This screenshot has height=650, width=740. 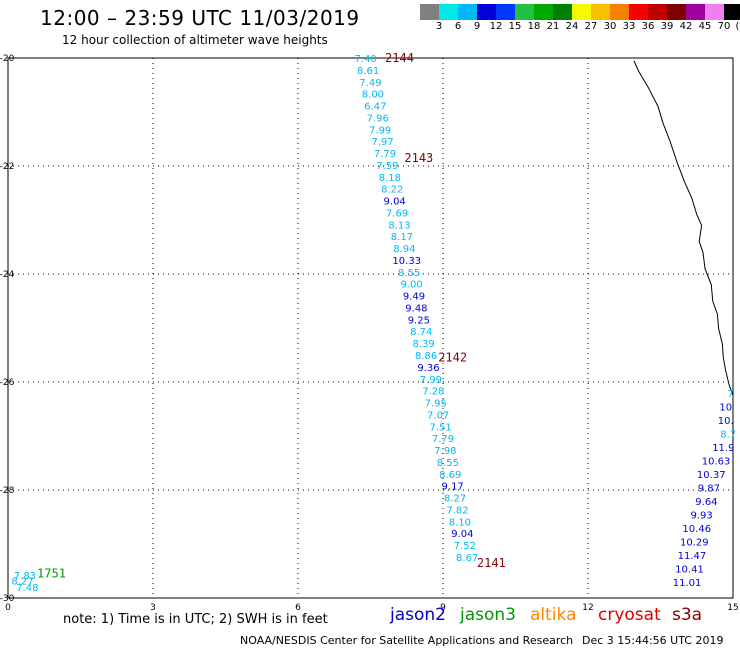 I want to click on x-tick-label: 15, so click(x=732, y=608).